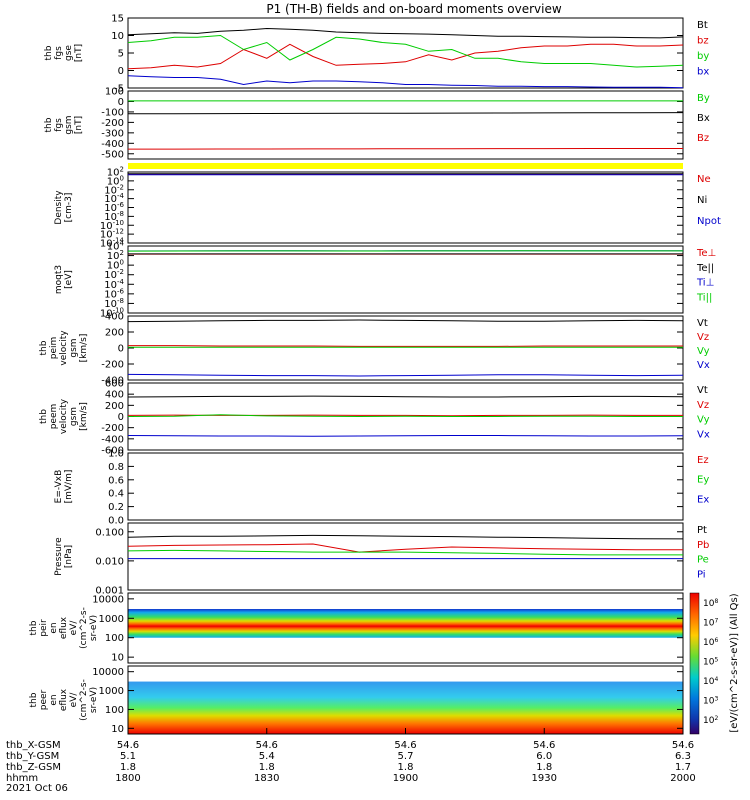 This screenshot has height=800, width=750. Describe the element at coordinates (405, 552) in the screenshot. I see `series-line-Pe` at that location.